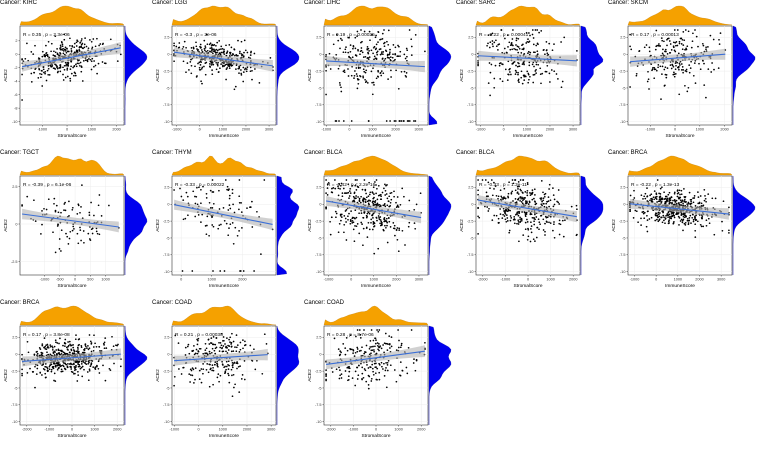 The image size is (758, 451). What do you see at coordinates (440, 225) in the screenshot?
I see `side-density` at bounding box center [440, 225].